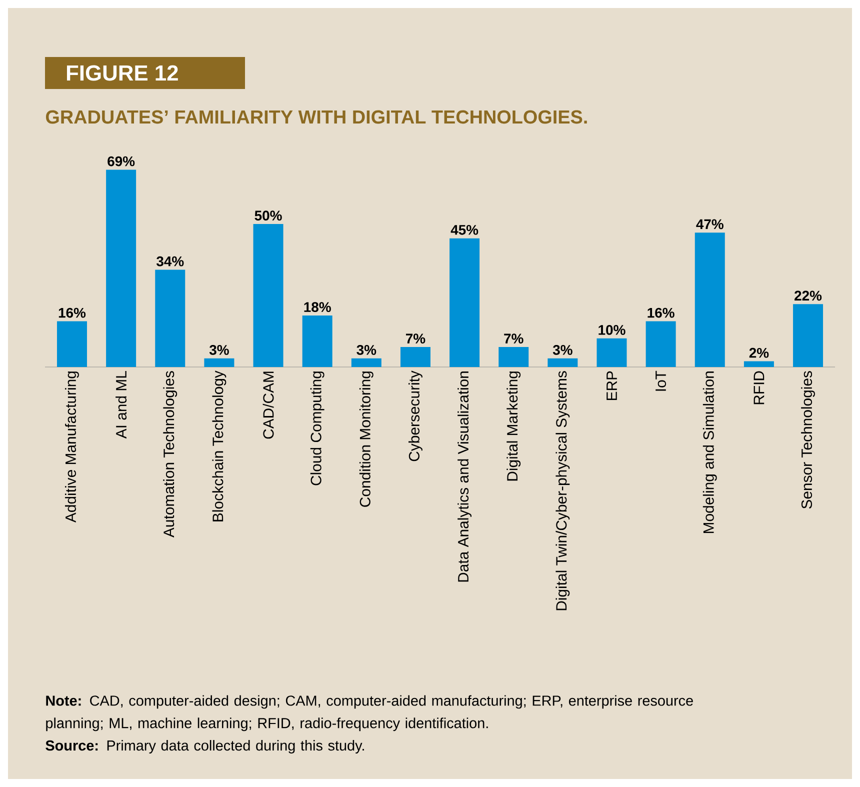 This screenshot has width=860, height=787. Describe the element at coordinates (268, 215) in the screenshot. I see `data-label: 50%` at that location.